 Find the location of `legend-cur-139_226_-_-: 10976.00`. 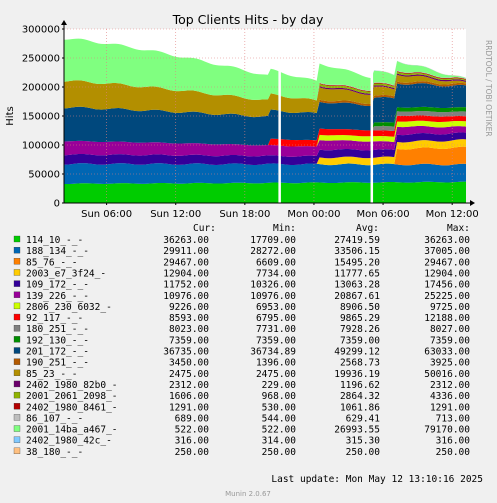

legend-cur-139_226_-_-: 10976.00 is located at coordinates (186, 296).